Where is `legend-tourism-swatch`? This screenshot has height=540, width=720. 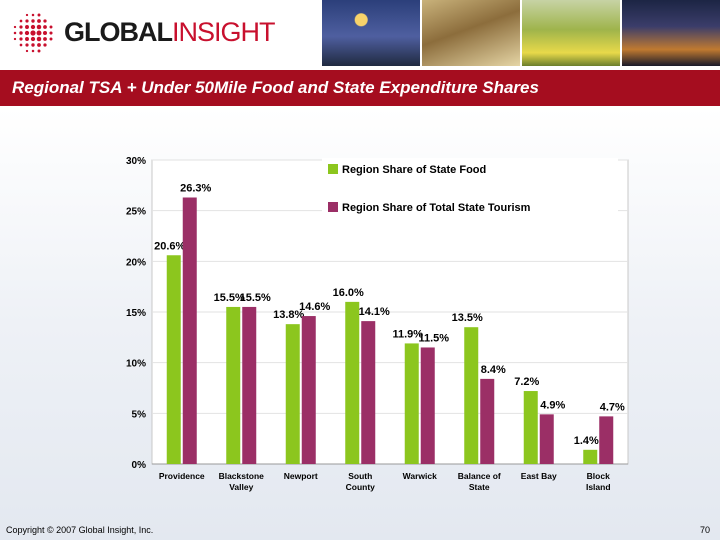
legend-tourism-swatch is located at coordinates (333, 207).